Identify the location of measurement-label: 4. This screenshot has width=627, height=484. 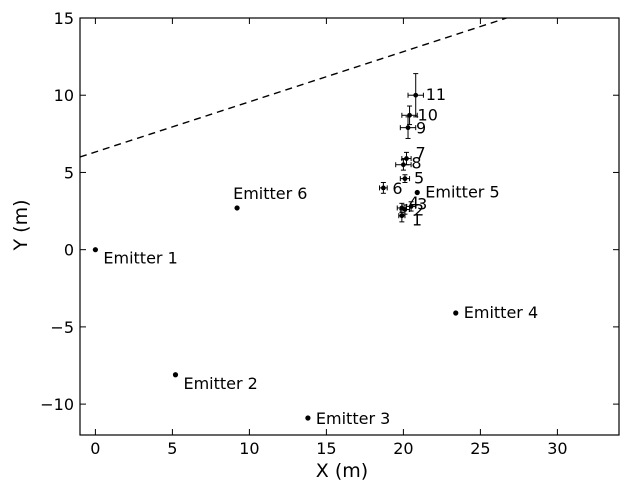
(414, 202).